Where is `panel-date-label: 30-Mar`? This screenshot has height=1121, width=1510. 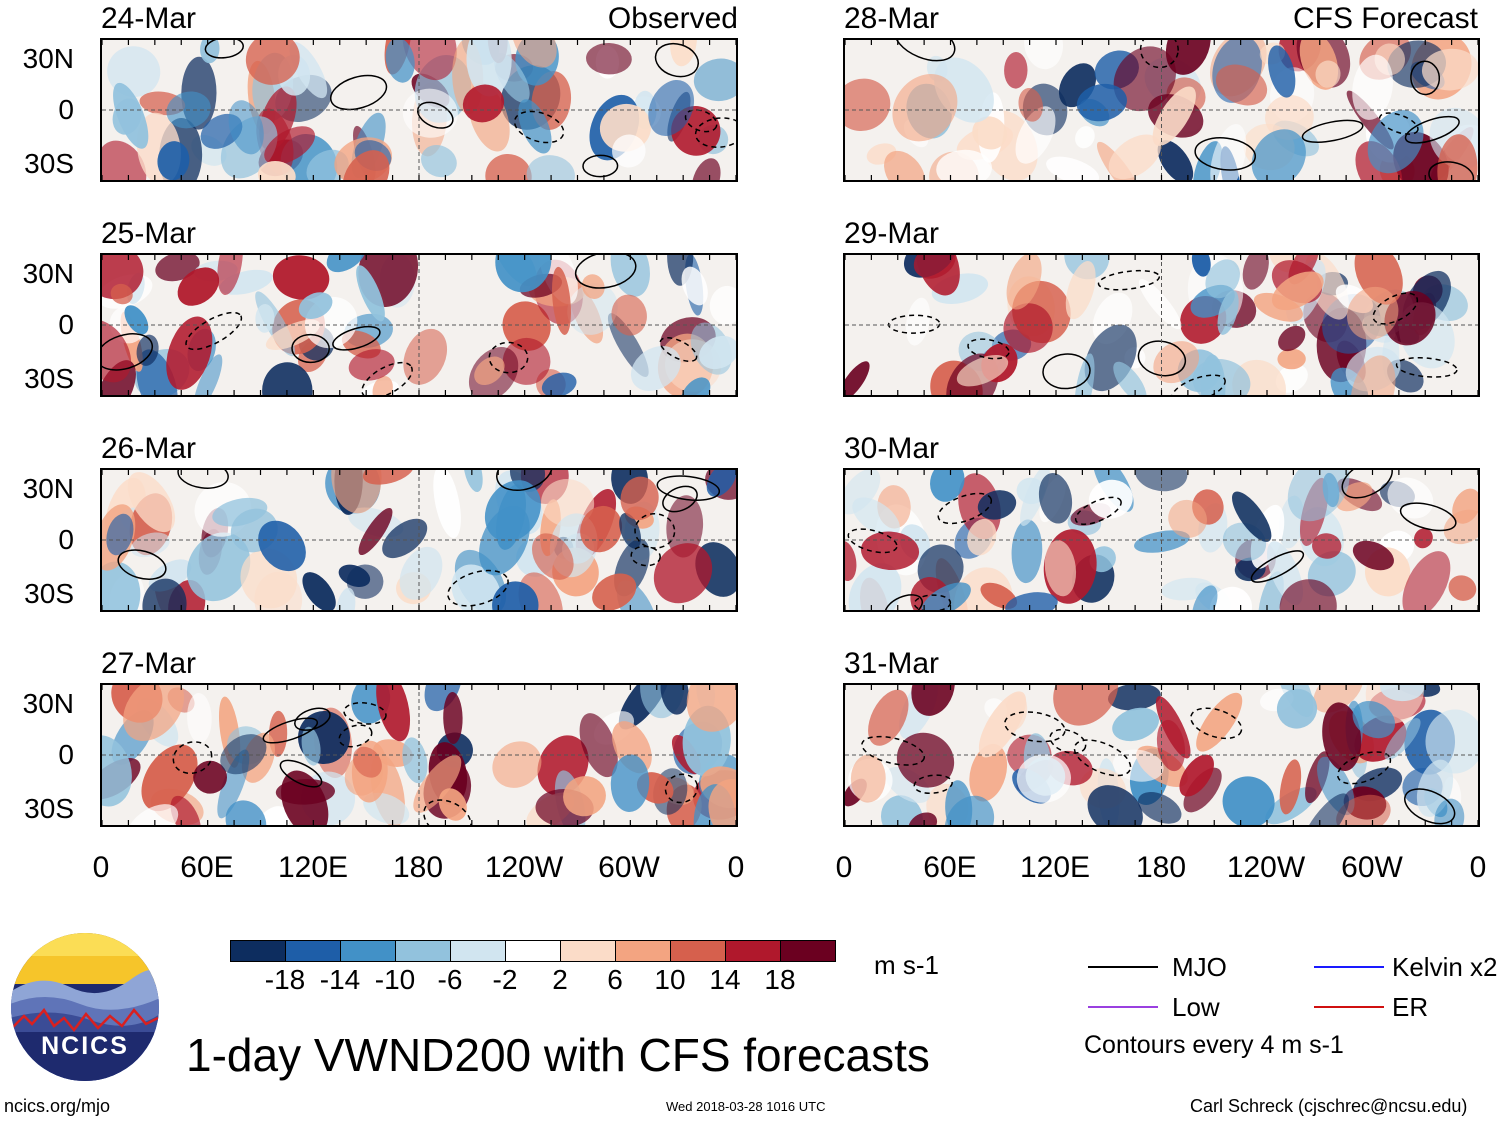 panel-date-label: 30-Mar is located at coordinates (892, 448).